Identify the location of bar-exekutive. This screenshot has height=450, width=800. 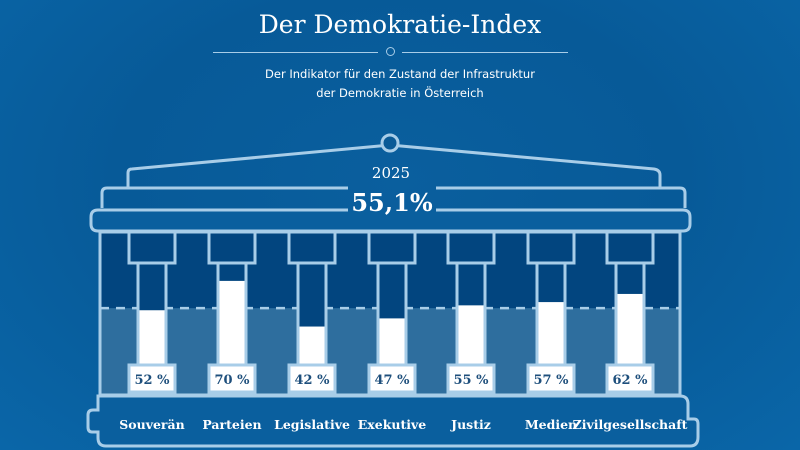
(392, 342).